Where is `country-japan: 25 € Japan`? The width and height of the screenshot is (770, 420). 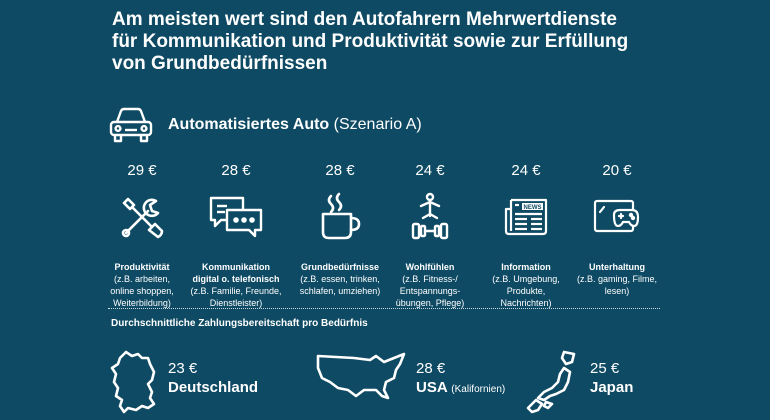
country-japan: 25 € Japan is located at coordinates (578, 382).